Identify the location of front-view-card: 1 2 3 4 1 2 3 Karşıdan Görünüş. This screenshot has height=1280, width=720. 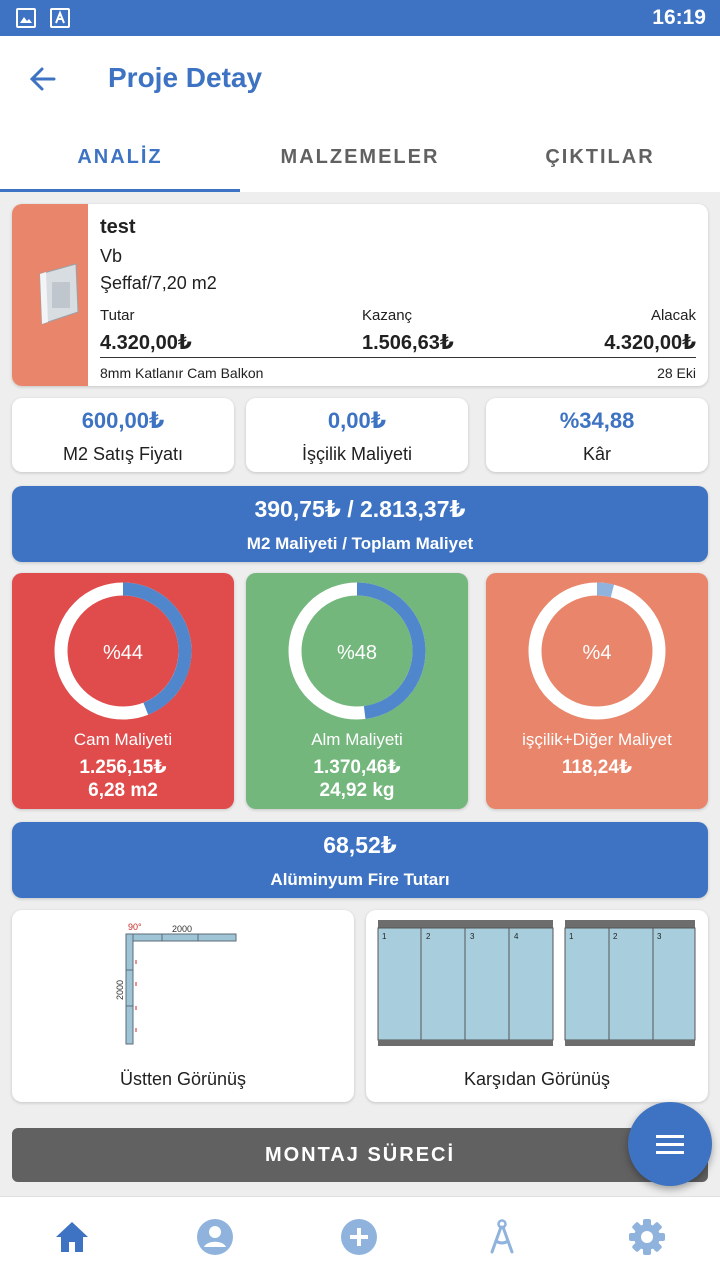
(537, 1006).